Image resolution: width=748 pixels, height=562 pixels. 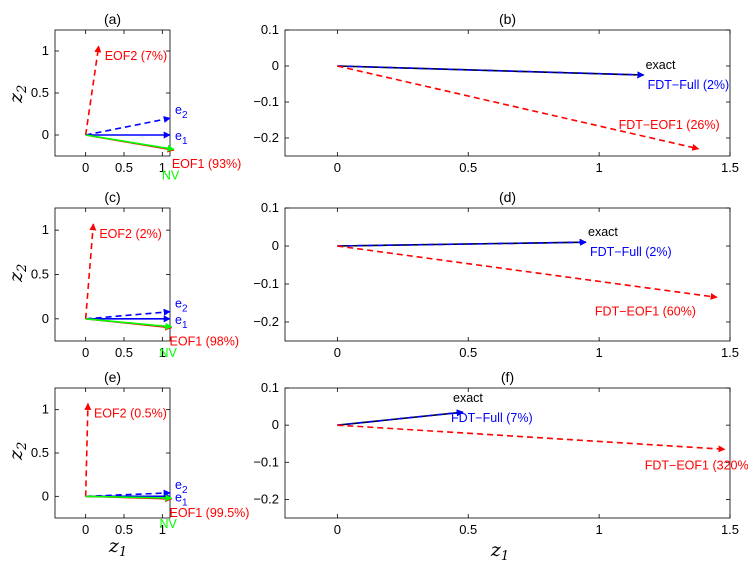 I want to click on panel-title: (f), so click(x=507, y=377).